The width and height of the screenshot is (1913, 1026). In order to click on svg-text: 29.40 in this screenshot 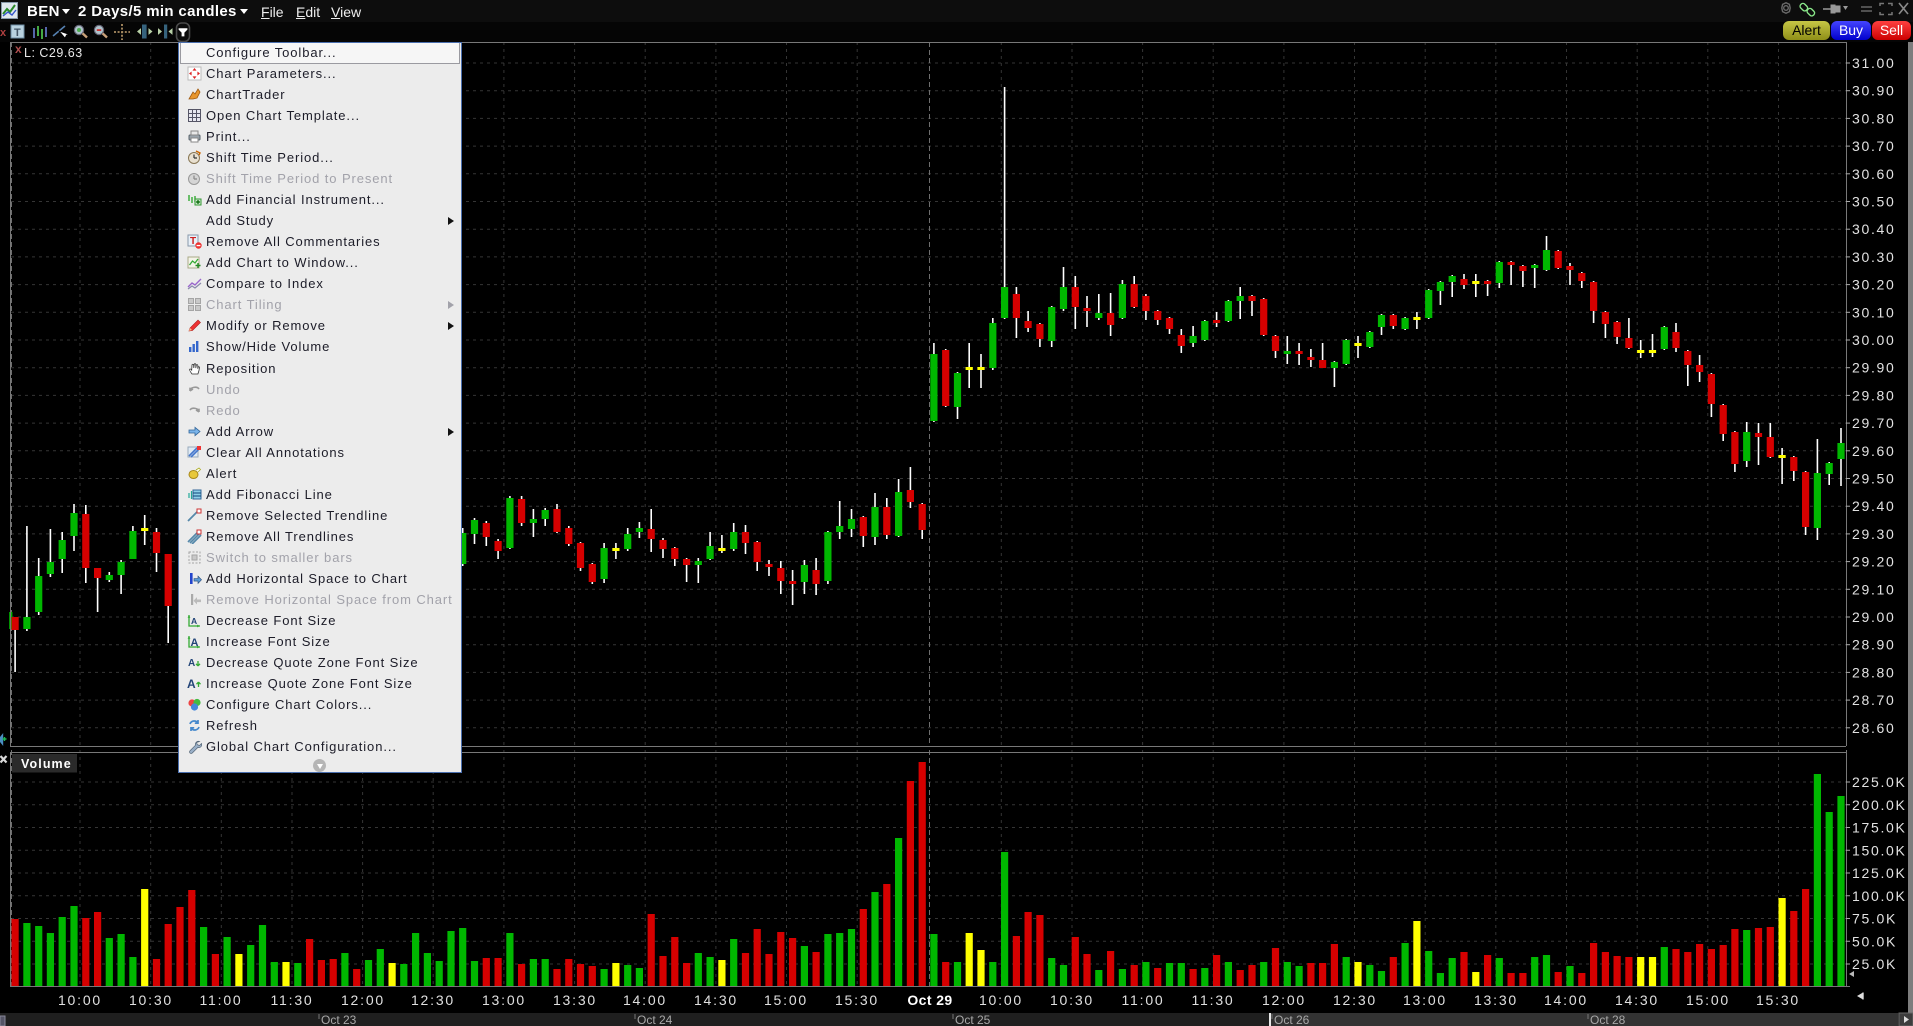, I will do `click(1874, 506)`.